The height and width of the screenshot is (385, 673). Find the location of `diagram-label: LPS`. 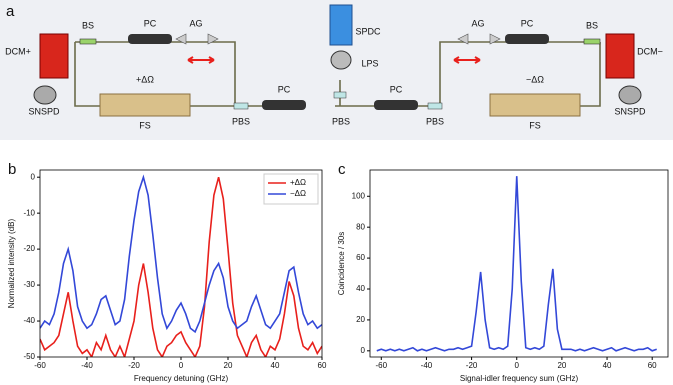

diagram-label: LPS is located at coordinates (369, 63).